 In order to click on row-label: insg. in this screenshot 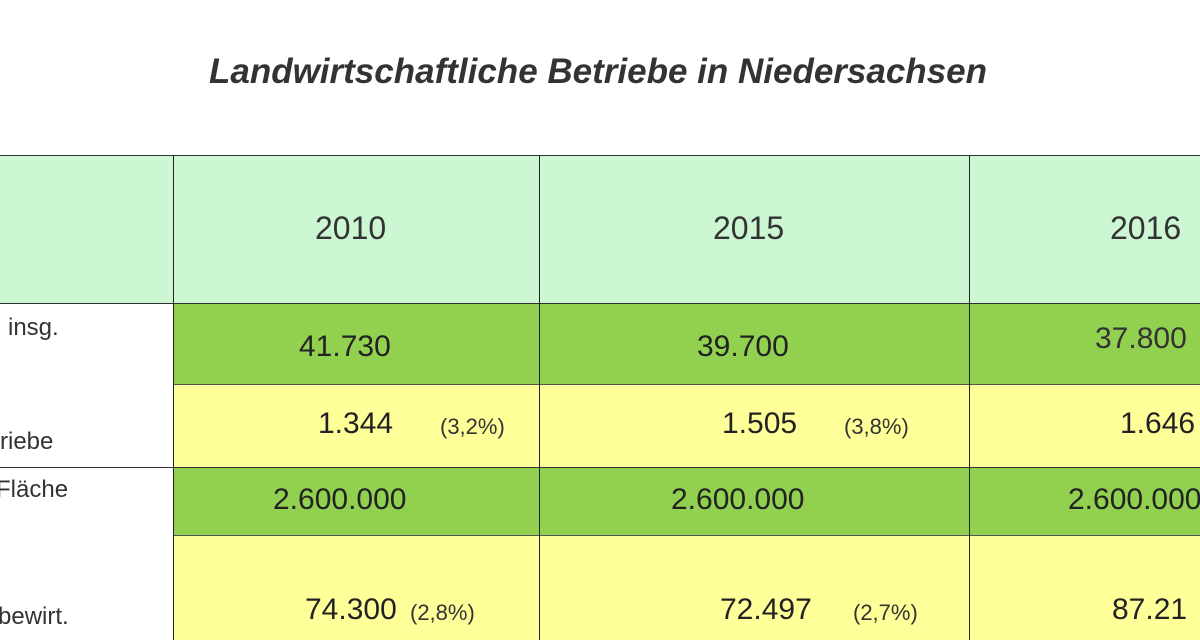, I will do `click(33, 327)`.